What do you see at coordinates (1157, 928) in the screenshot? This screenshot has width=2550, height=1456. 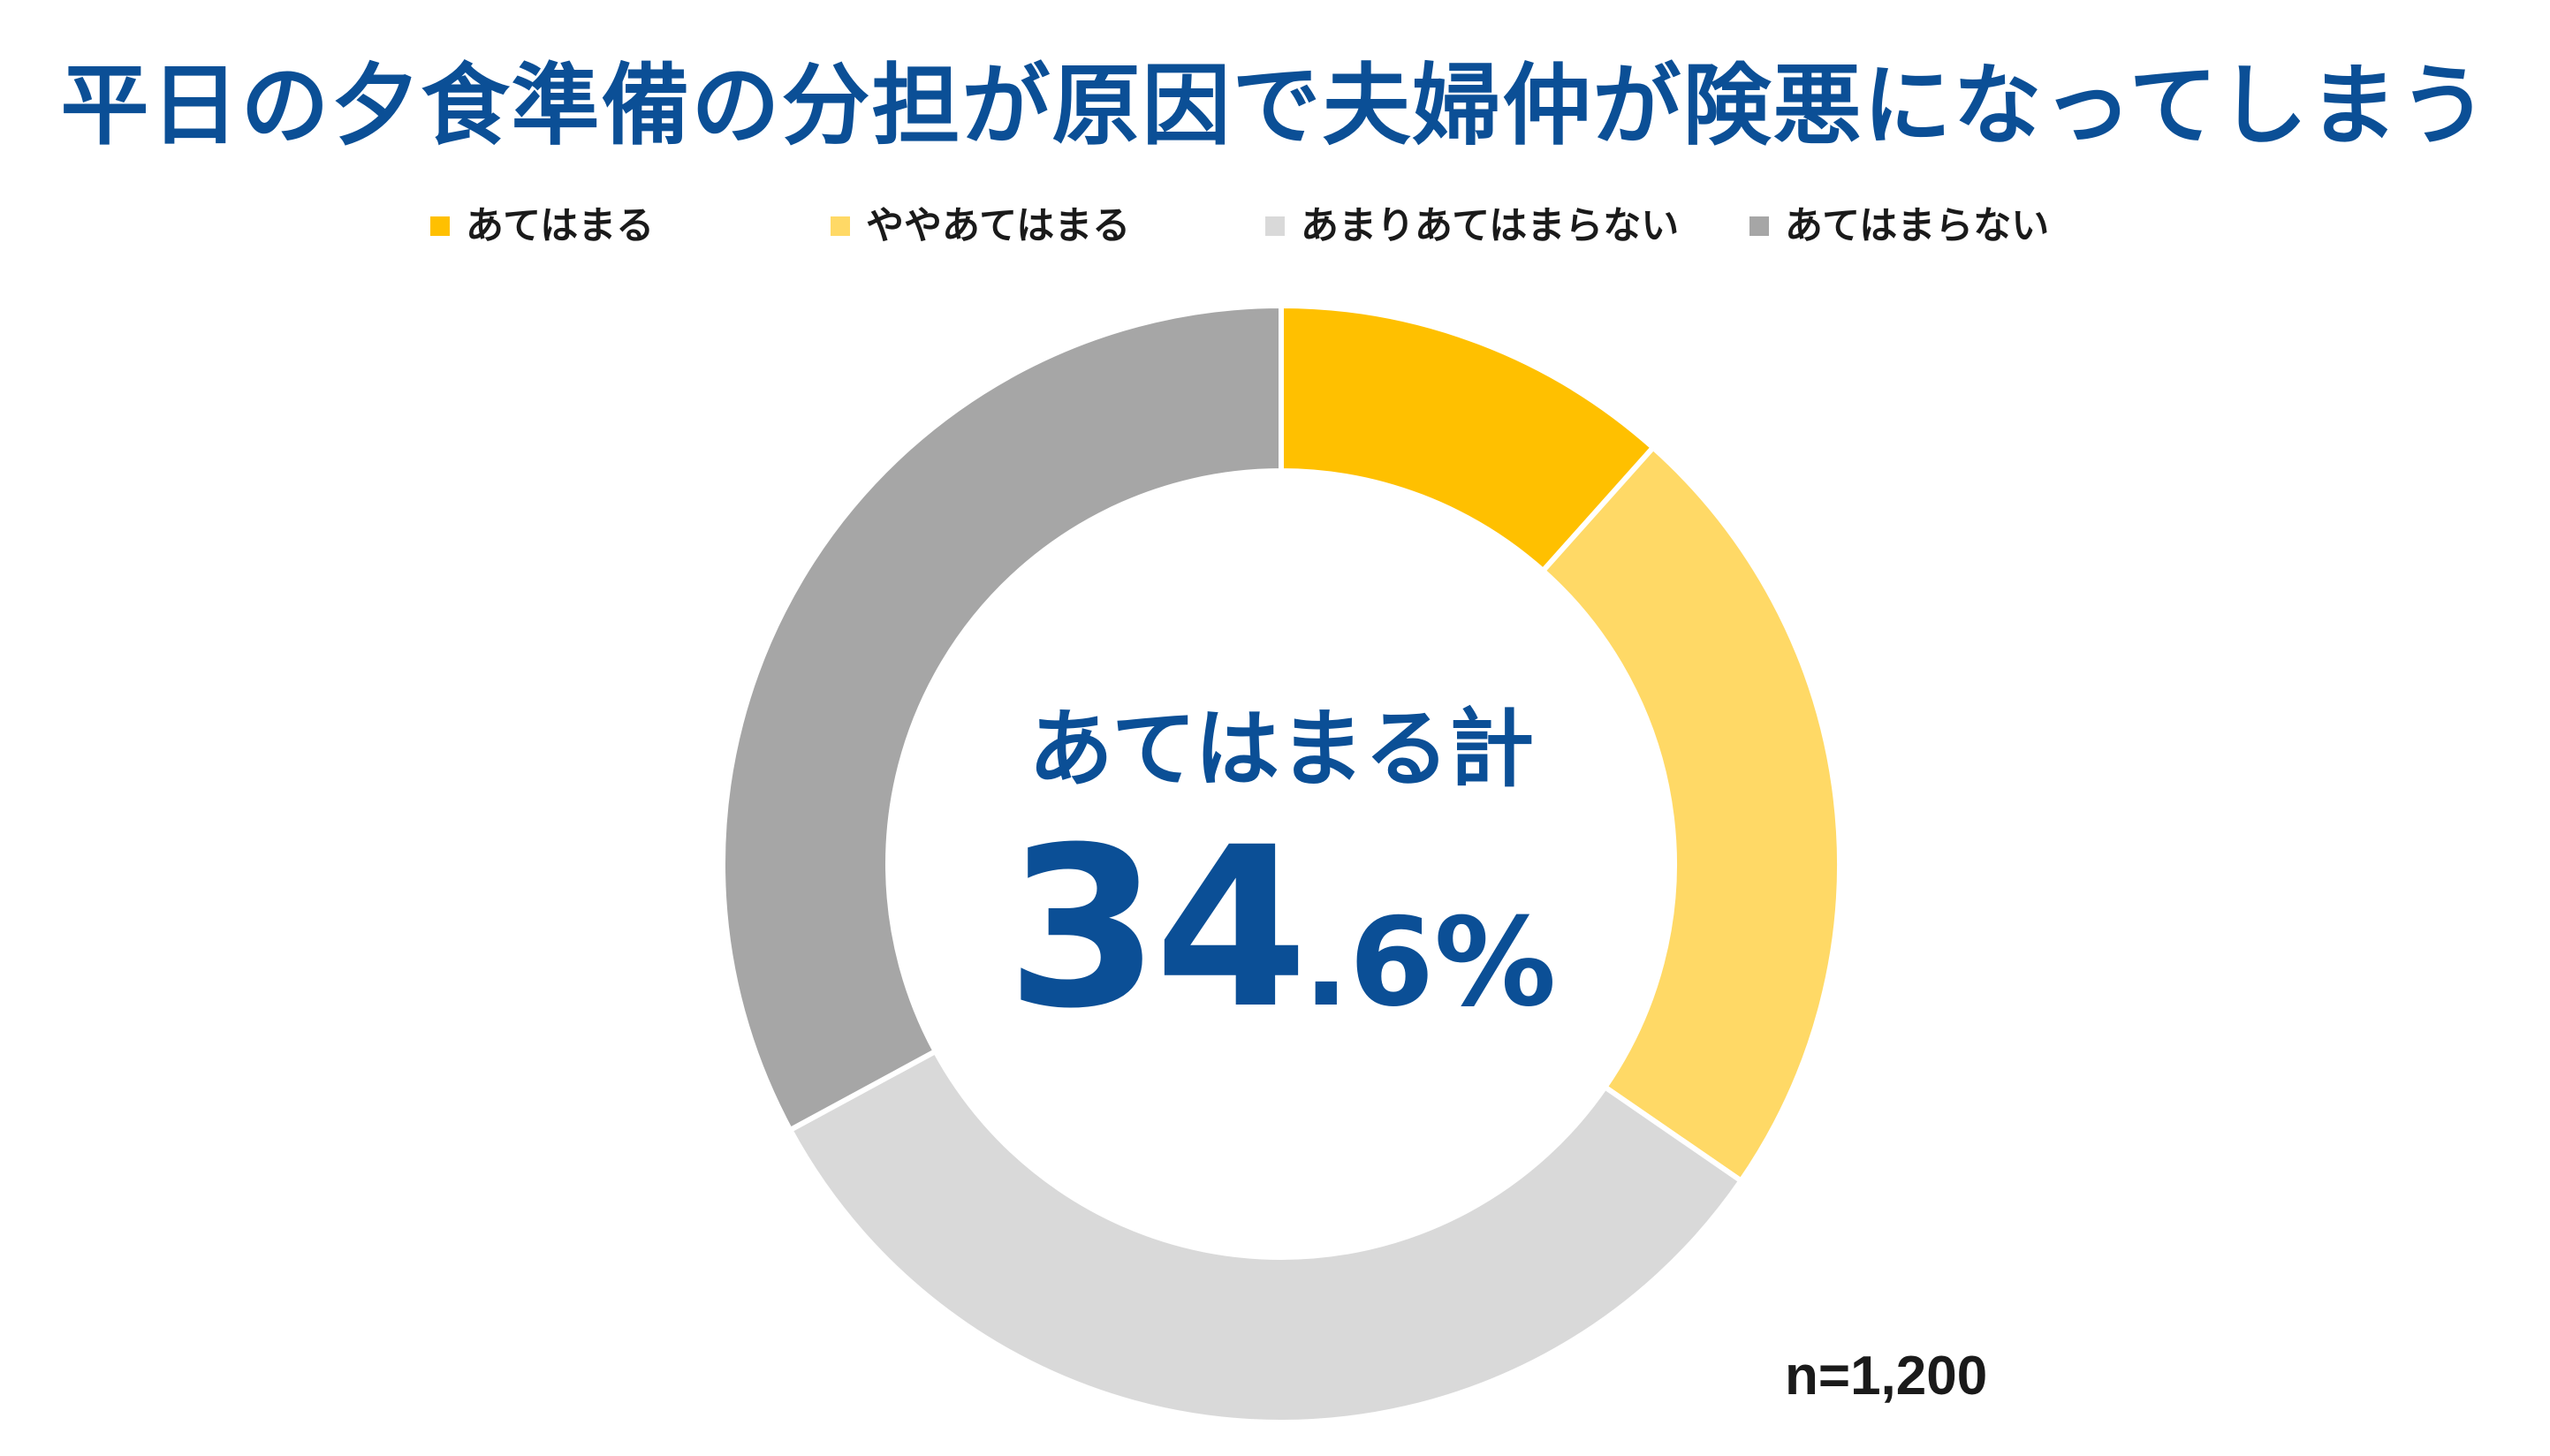 I see `total-value-integer: 34` at bounding box center [1157, 928].